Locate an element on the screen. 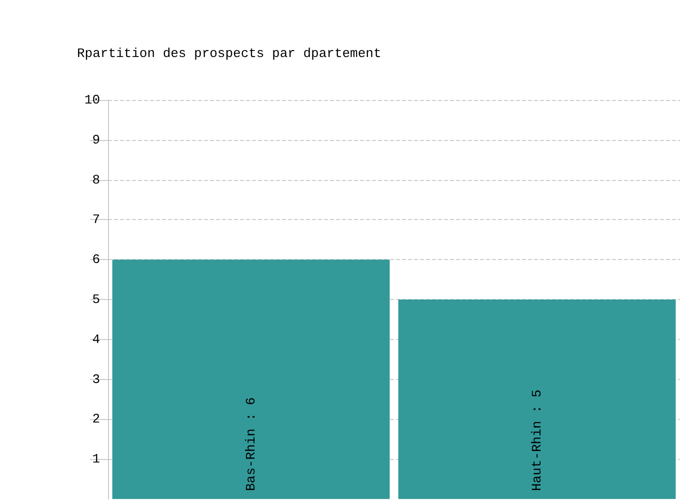 This screenshot has width=680, height=500. y-tick-label: 6 is located at coordinates (96, 260).